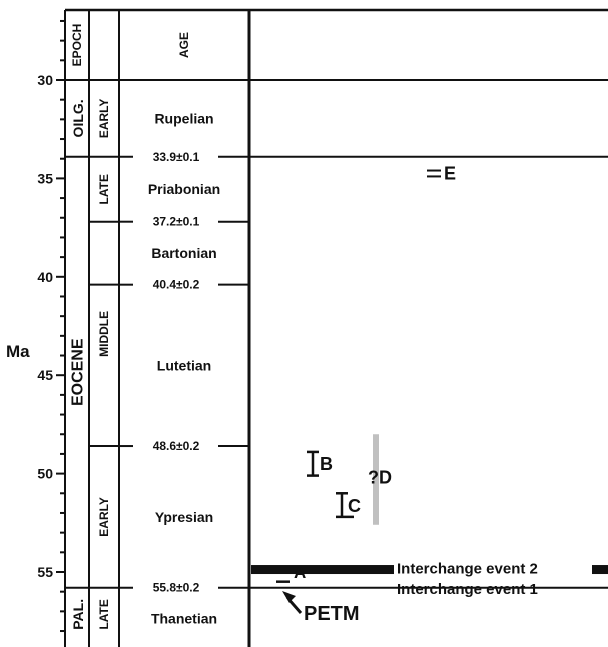 Image resolution: width=608 pixels, height=647 pixels. I want to click on event-b-label: B, so click(326, 464).